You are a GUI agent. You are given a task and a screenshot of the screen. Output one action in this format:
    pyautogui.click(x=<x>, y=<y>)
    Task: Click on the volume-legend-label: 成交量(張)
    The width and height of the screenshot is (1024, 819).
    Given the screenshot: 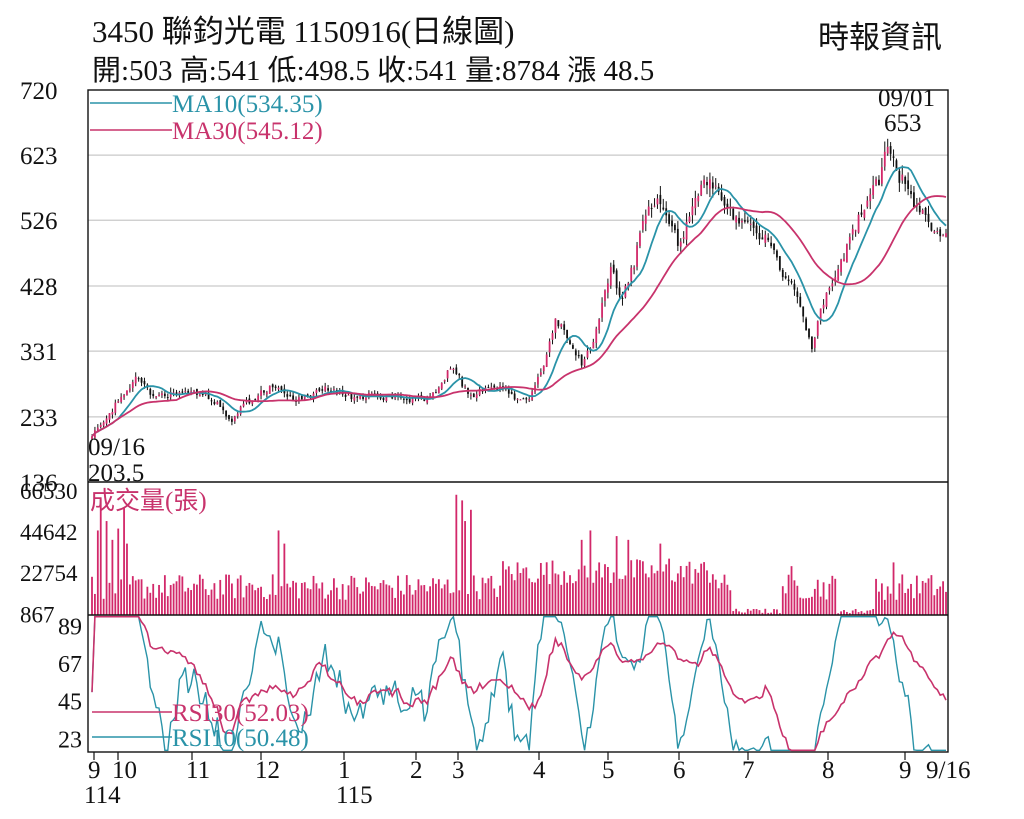 What is the action you would take?
    pyautogui.click(x=148, y=501)
    